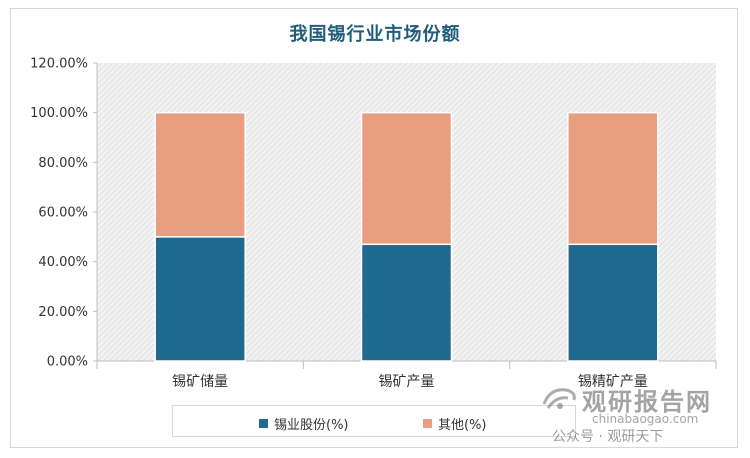 This screenshot has height=458, width=750. I want to click on x-tick-label: 锡矿产量, so click(407, 382).